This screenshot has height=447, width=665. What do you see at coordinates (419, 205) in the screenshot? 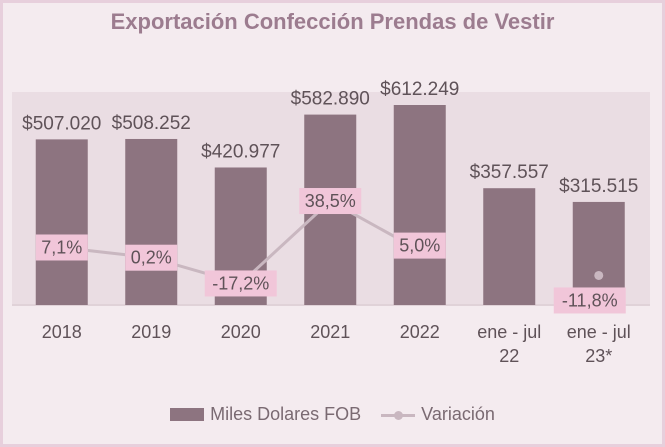
I see `bar-2022` at bounding box center [419, 205].